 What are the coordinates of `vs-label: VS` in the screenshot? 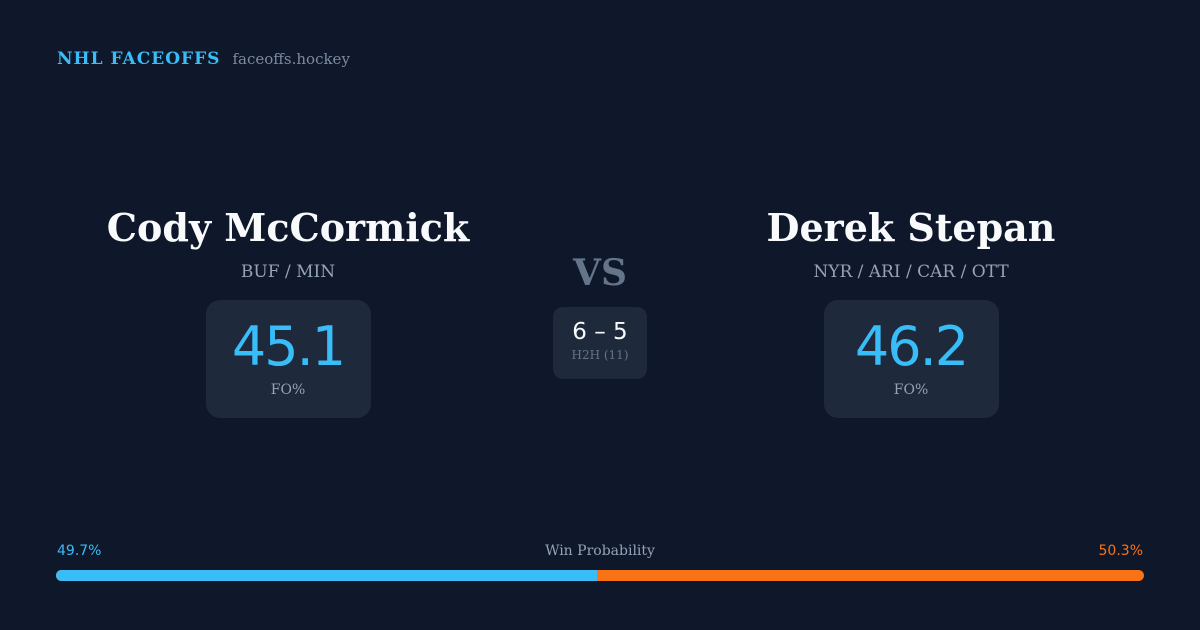 It's located at (600, 273).